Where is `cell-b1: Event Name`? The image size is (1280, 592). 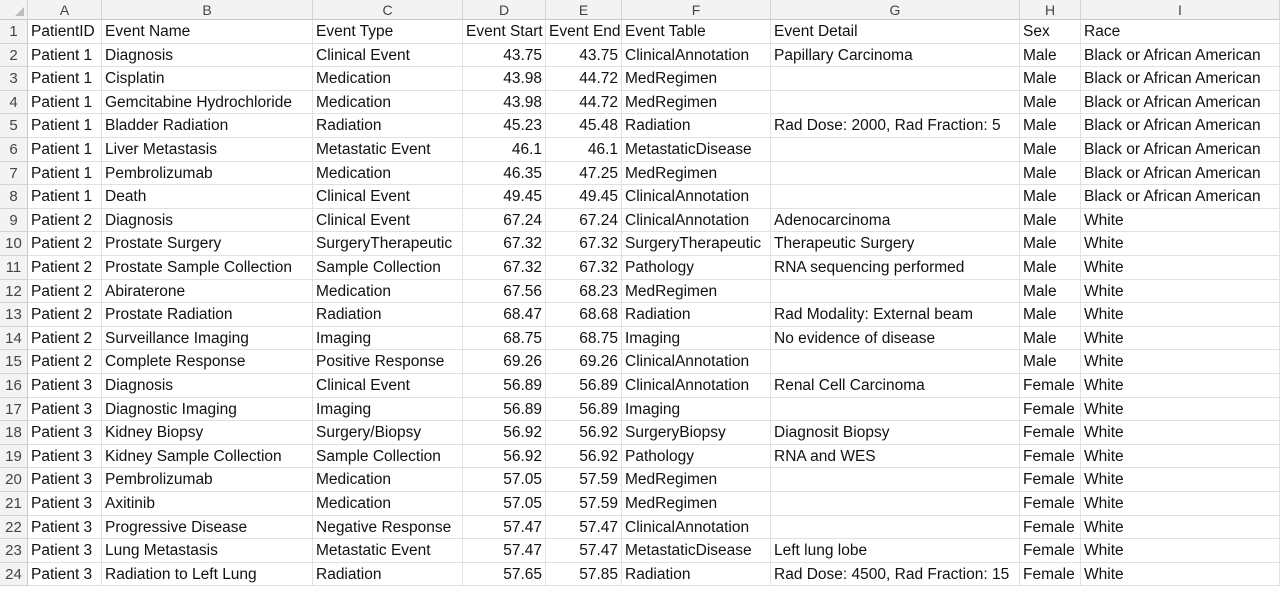
cell-b1: Event Name is located at coordinates (207, 32).